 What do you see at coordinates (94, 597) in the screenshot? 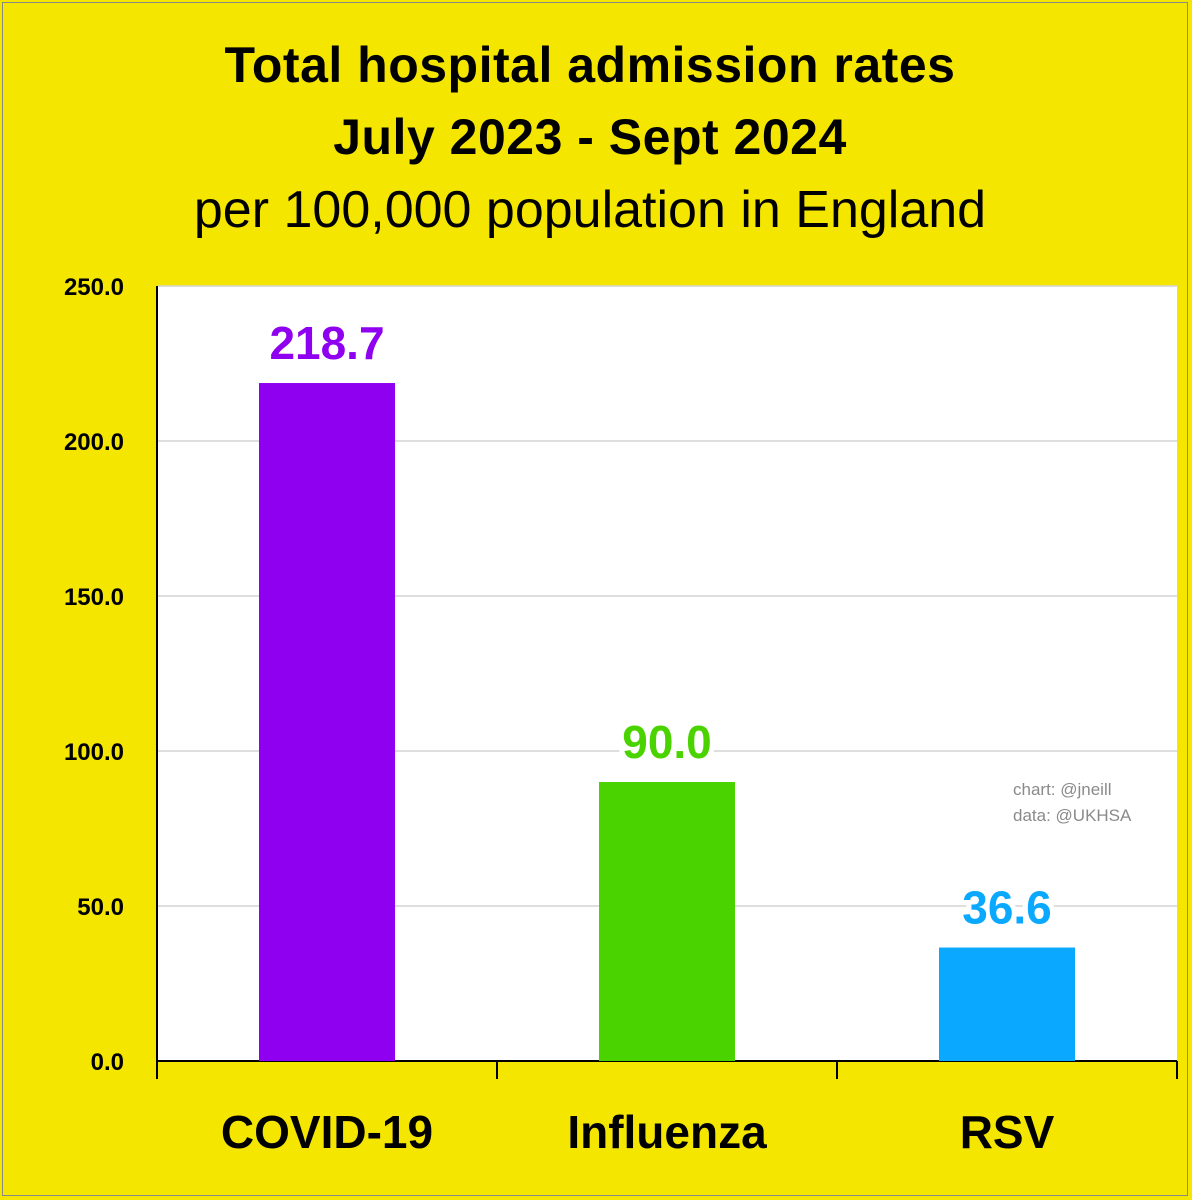
I see `y-tick-label: 150.0` at bounding box center [94, 597].